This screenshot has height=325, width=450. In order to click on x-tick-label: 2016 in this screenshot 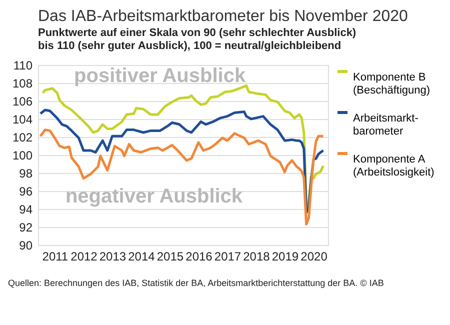, I will do `click(199, 257)`.